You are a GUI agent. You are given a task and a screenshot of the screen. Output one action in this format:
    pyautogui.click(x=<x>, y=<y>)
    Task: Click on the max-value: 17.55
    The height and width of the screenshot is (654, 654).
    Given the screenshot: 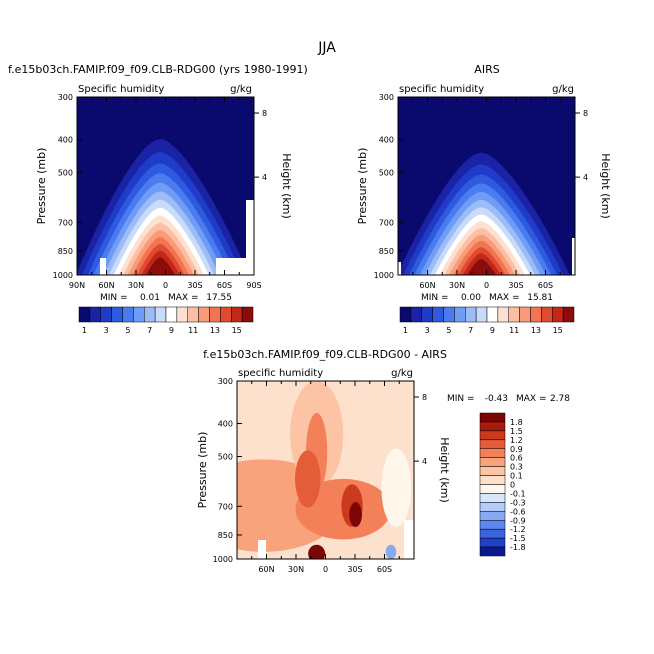 What is the action you would take?
    pyautogui.click(x=219, y=298)
    